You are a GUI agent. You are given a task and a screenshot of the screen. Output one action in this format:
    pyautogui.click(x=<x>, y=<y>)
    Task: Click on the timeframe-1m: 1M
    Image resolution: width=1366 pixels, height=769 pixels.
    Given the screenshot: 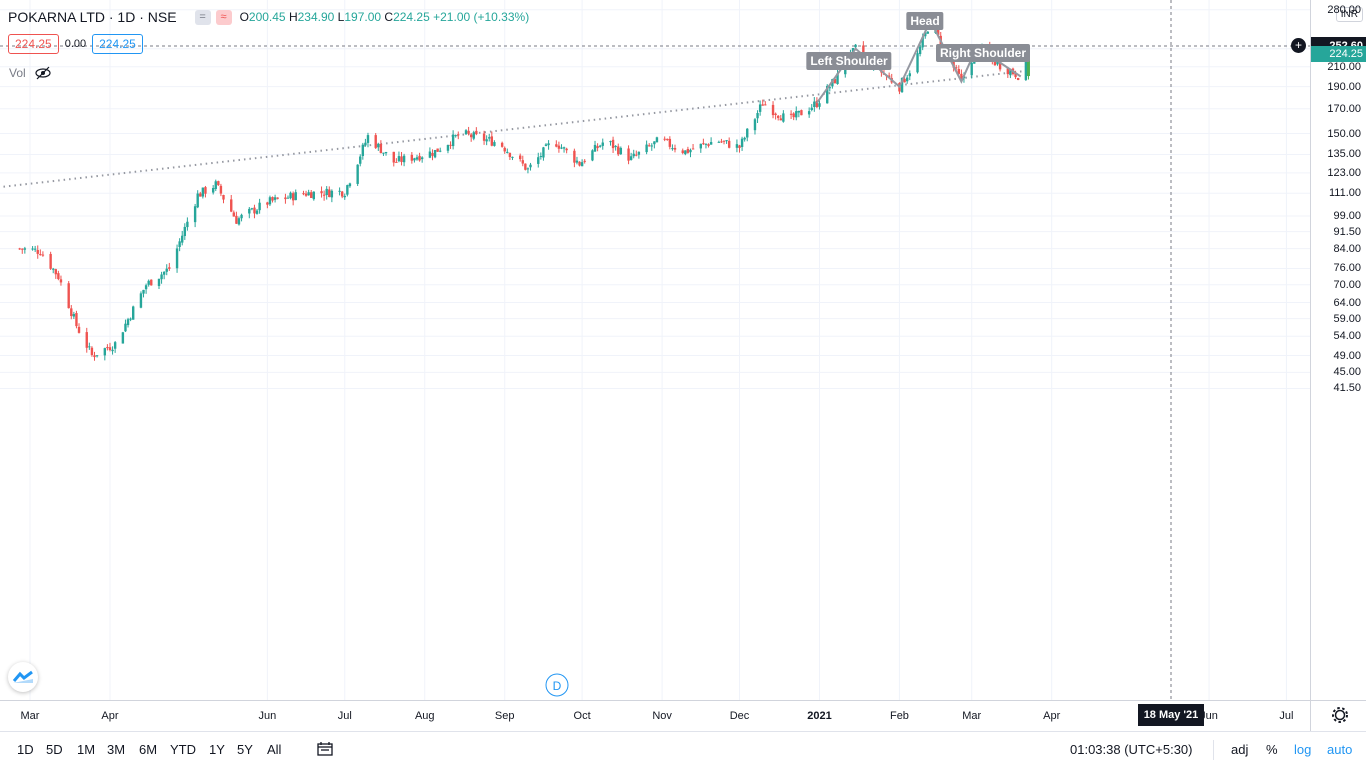 What is the action you would take?
    pyautogui.click(x=86, y=749)
    